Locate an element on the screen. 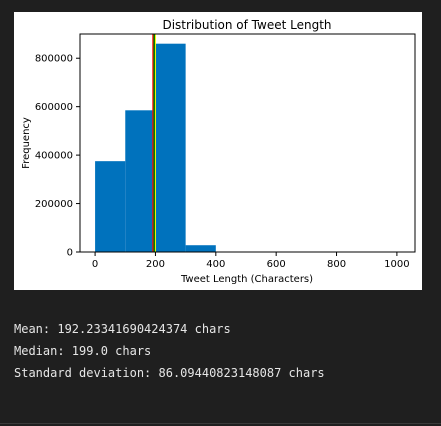  y-axis-label: Frequency is located at coordinates (26, 143).